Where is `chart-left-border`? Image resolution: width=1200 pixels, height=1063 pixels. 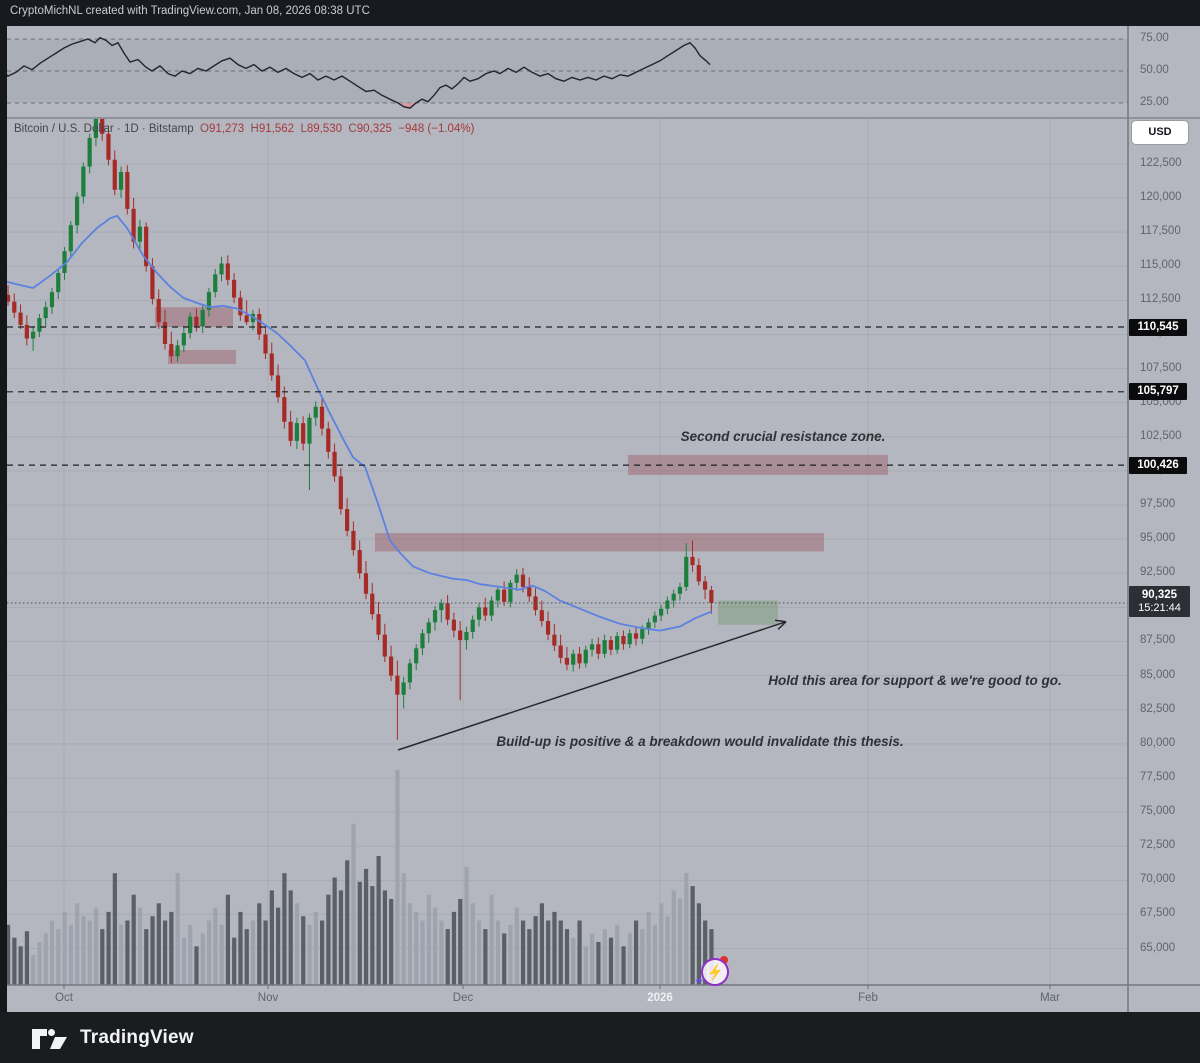
chart-left-border is located at coordinates (3, 519).